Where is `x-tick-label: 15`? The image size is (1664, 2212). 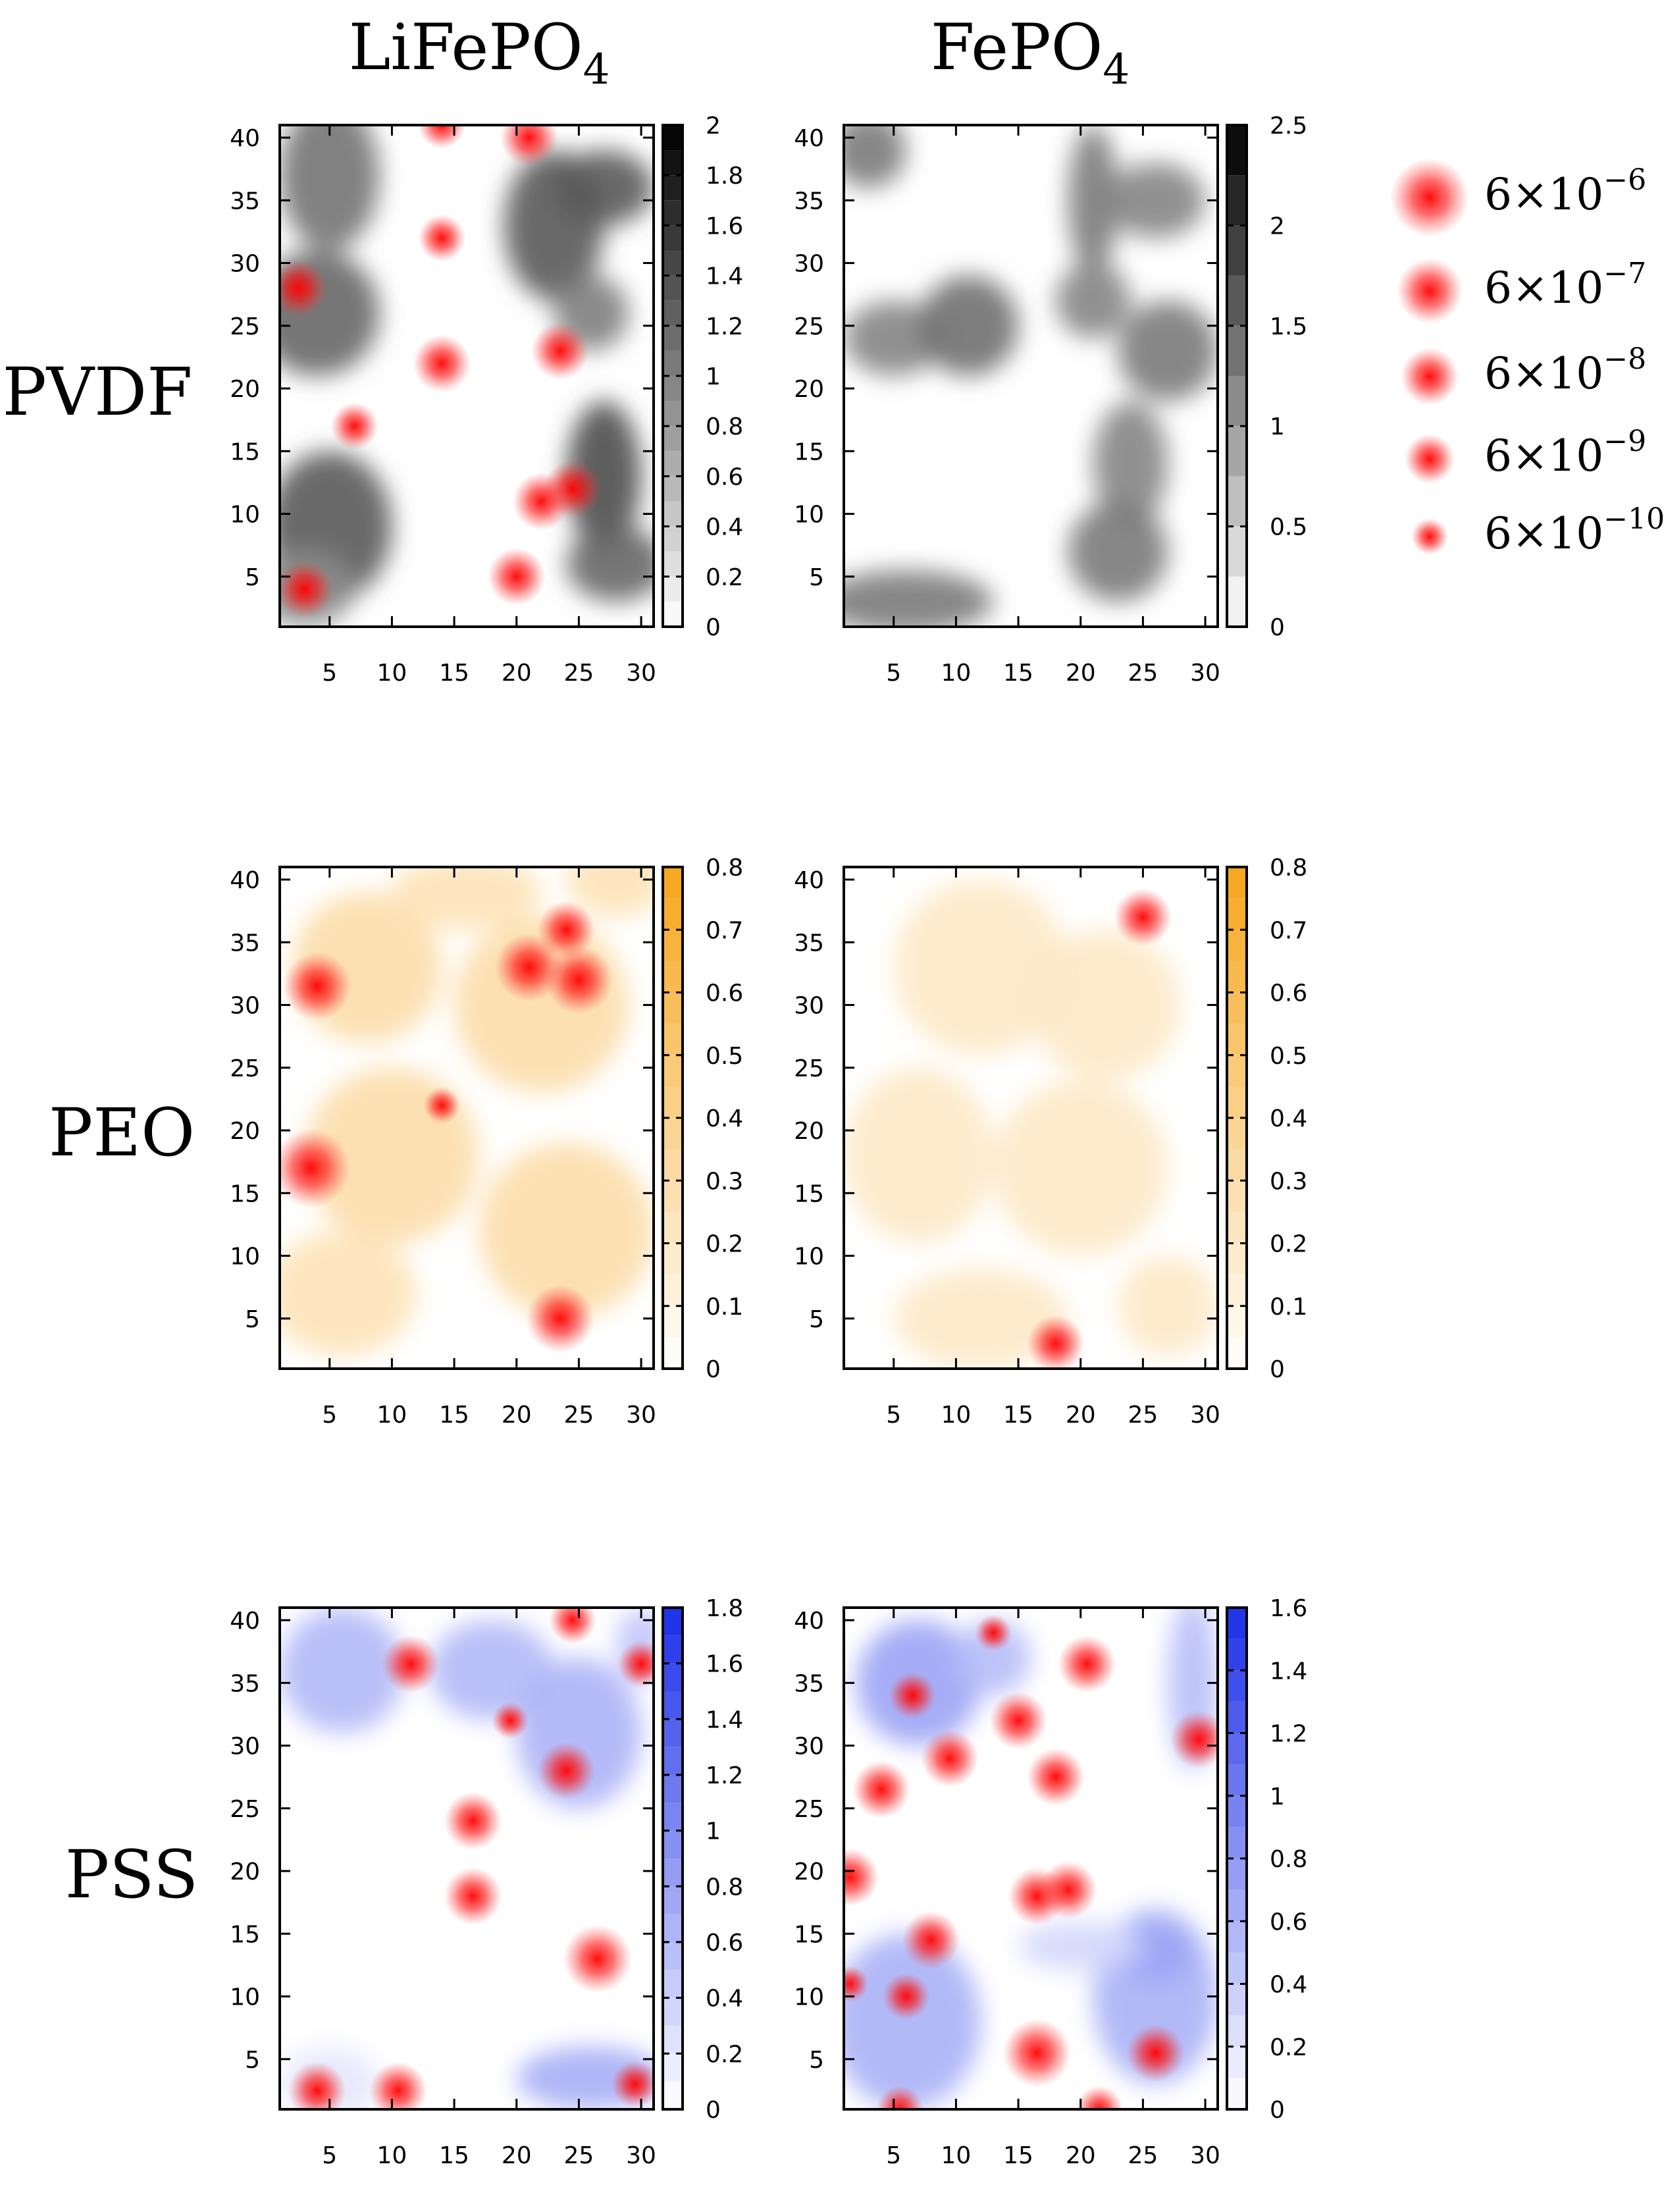 x-tick-label: 15 is located at coordinates (454, 1416).